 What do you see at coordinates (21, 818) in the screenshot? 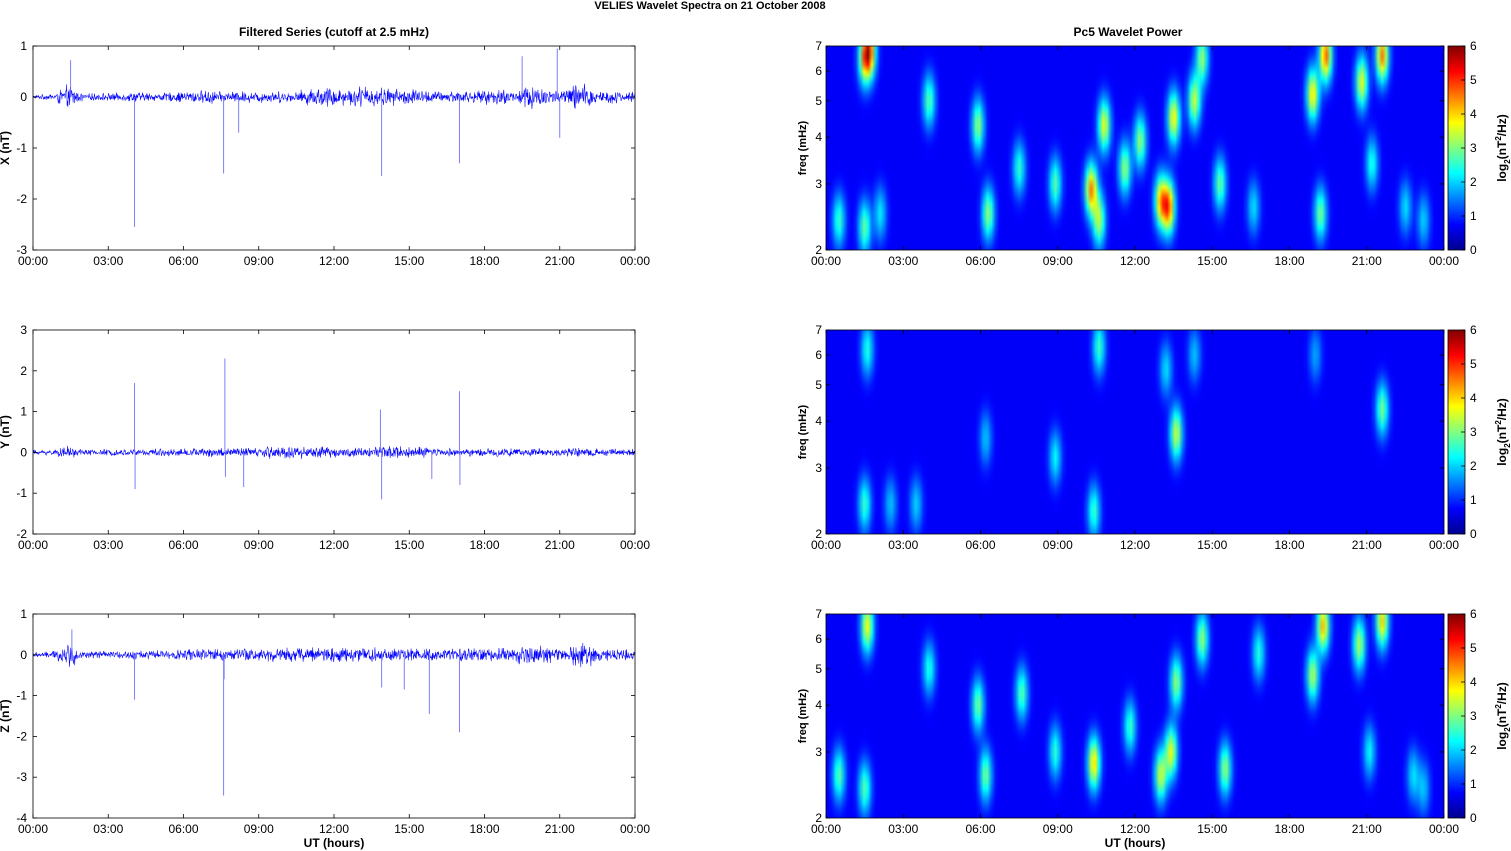
I see `y-tick-label: -4` at bounding box center [21, 818].